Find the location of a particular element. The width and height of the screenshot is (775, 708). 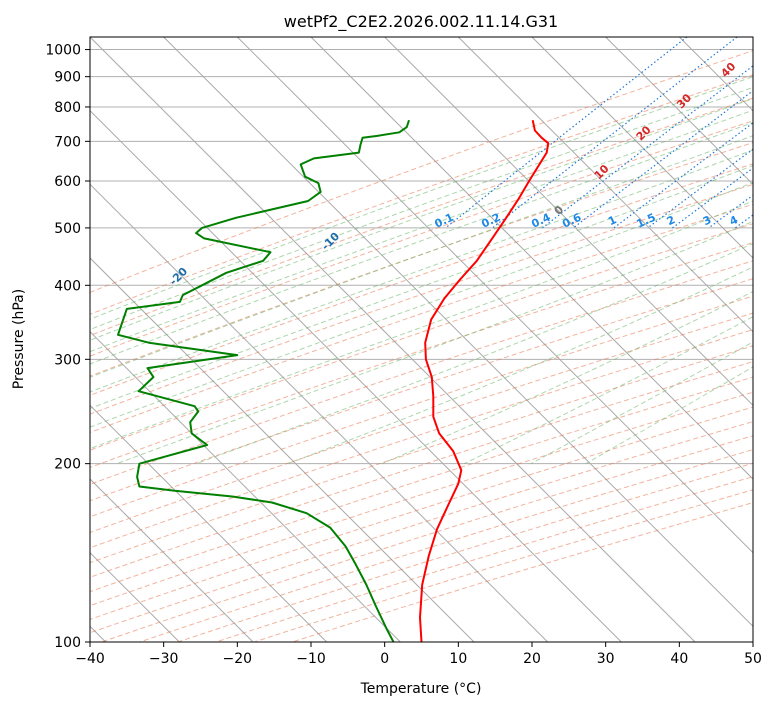

y-tick-label: 100 is located at coordinates (67, 643).